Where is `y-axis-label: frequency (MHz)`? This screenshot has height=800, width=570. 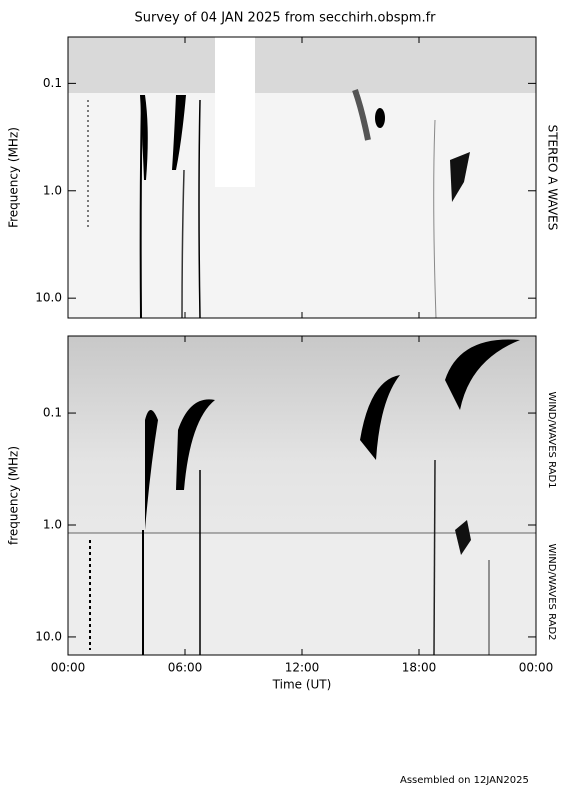 y-axis-label: frequency (MHz) is located at coordinates (14, 495).